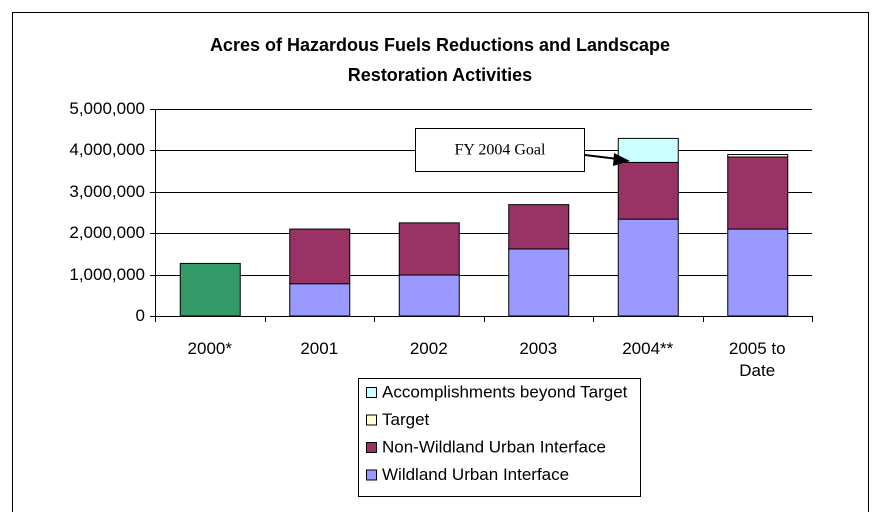 This screenshot has height=512, width=881. What do you see at coordinates (406, 419) in the screenshot?
I see `legend-label: Target` at bounding box center [406, 419].